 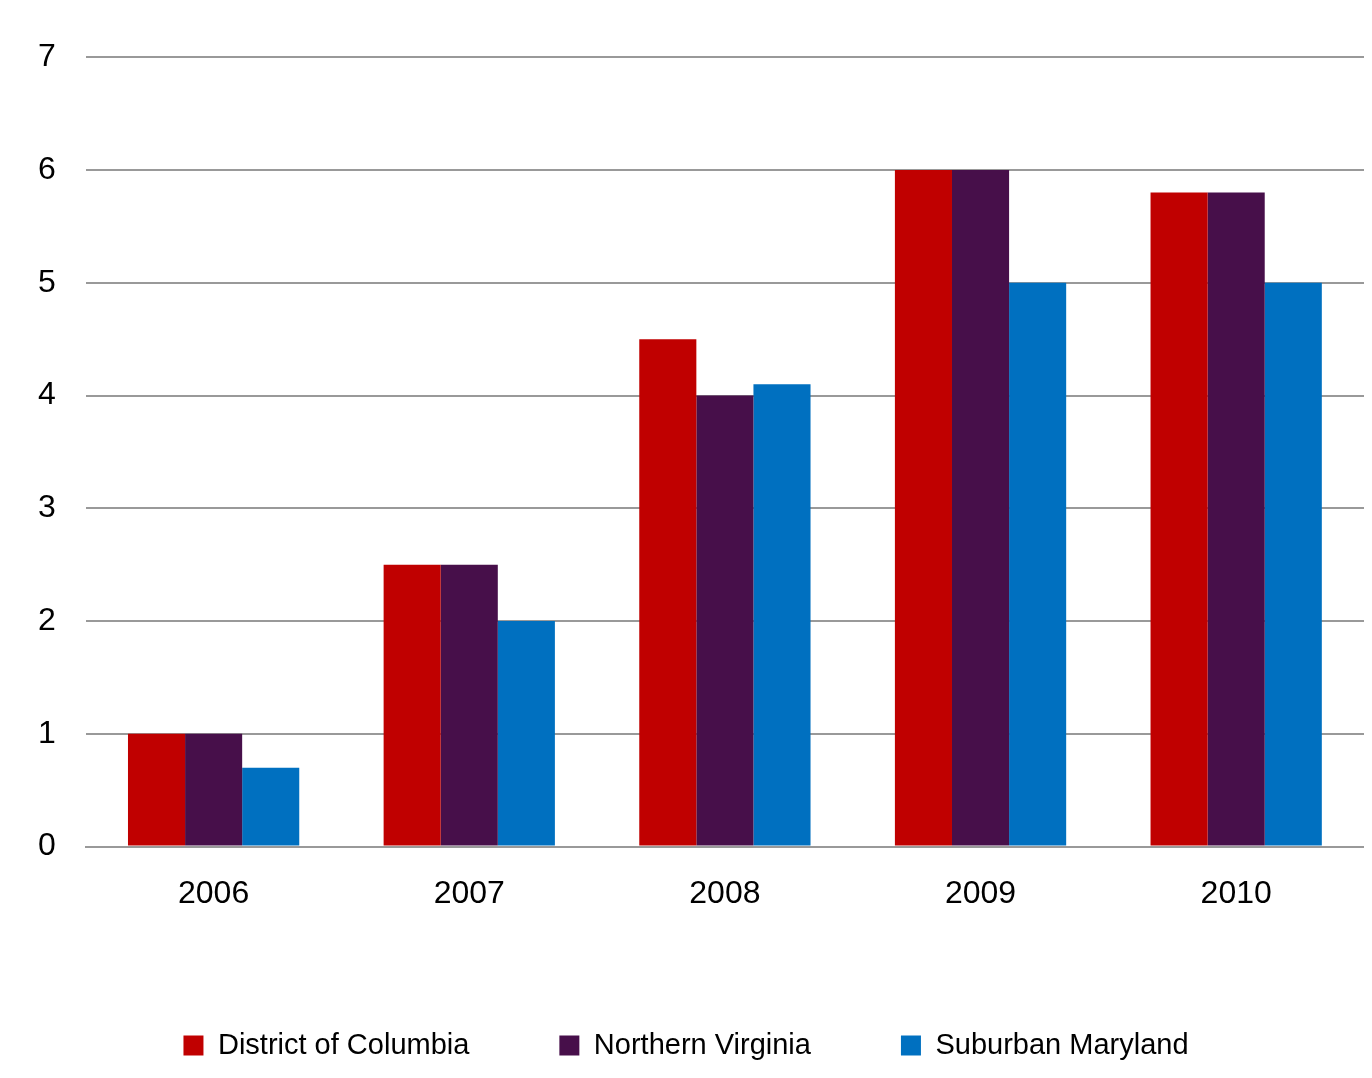 What do you see at coordinates (214, 891) in the screenshot?
I see `x-tick-label: 2006` at bounding box center [214, 891].